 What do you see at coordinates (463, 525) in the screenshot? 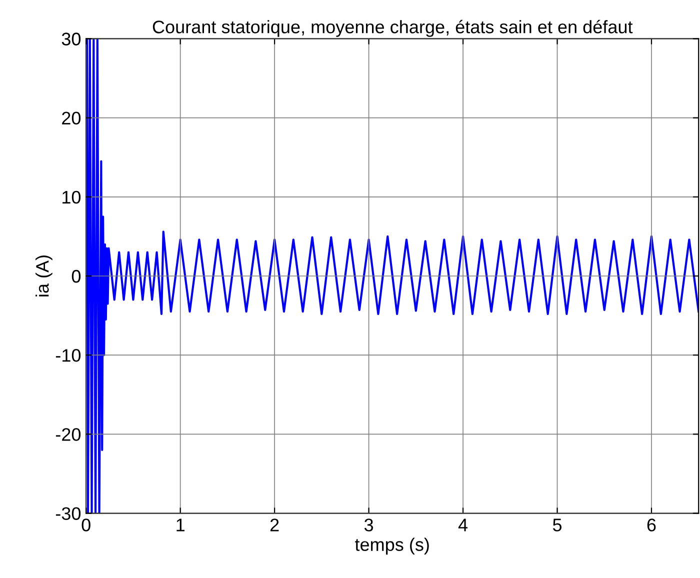
I see `x-tick-label: 4` at bounding box center [463, 525].